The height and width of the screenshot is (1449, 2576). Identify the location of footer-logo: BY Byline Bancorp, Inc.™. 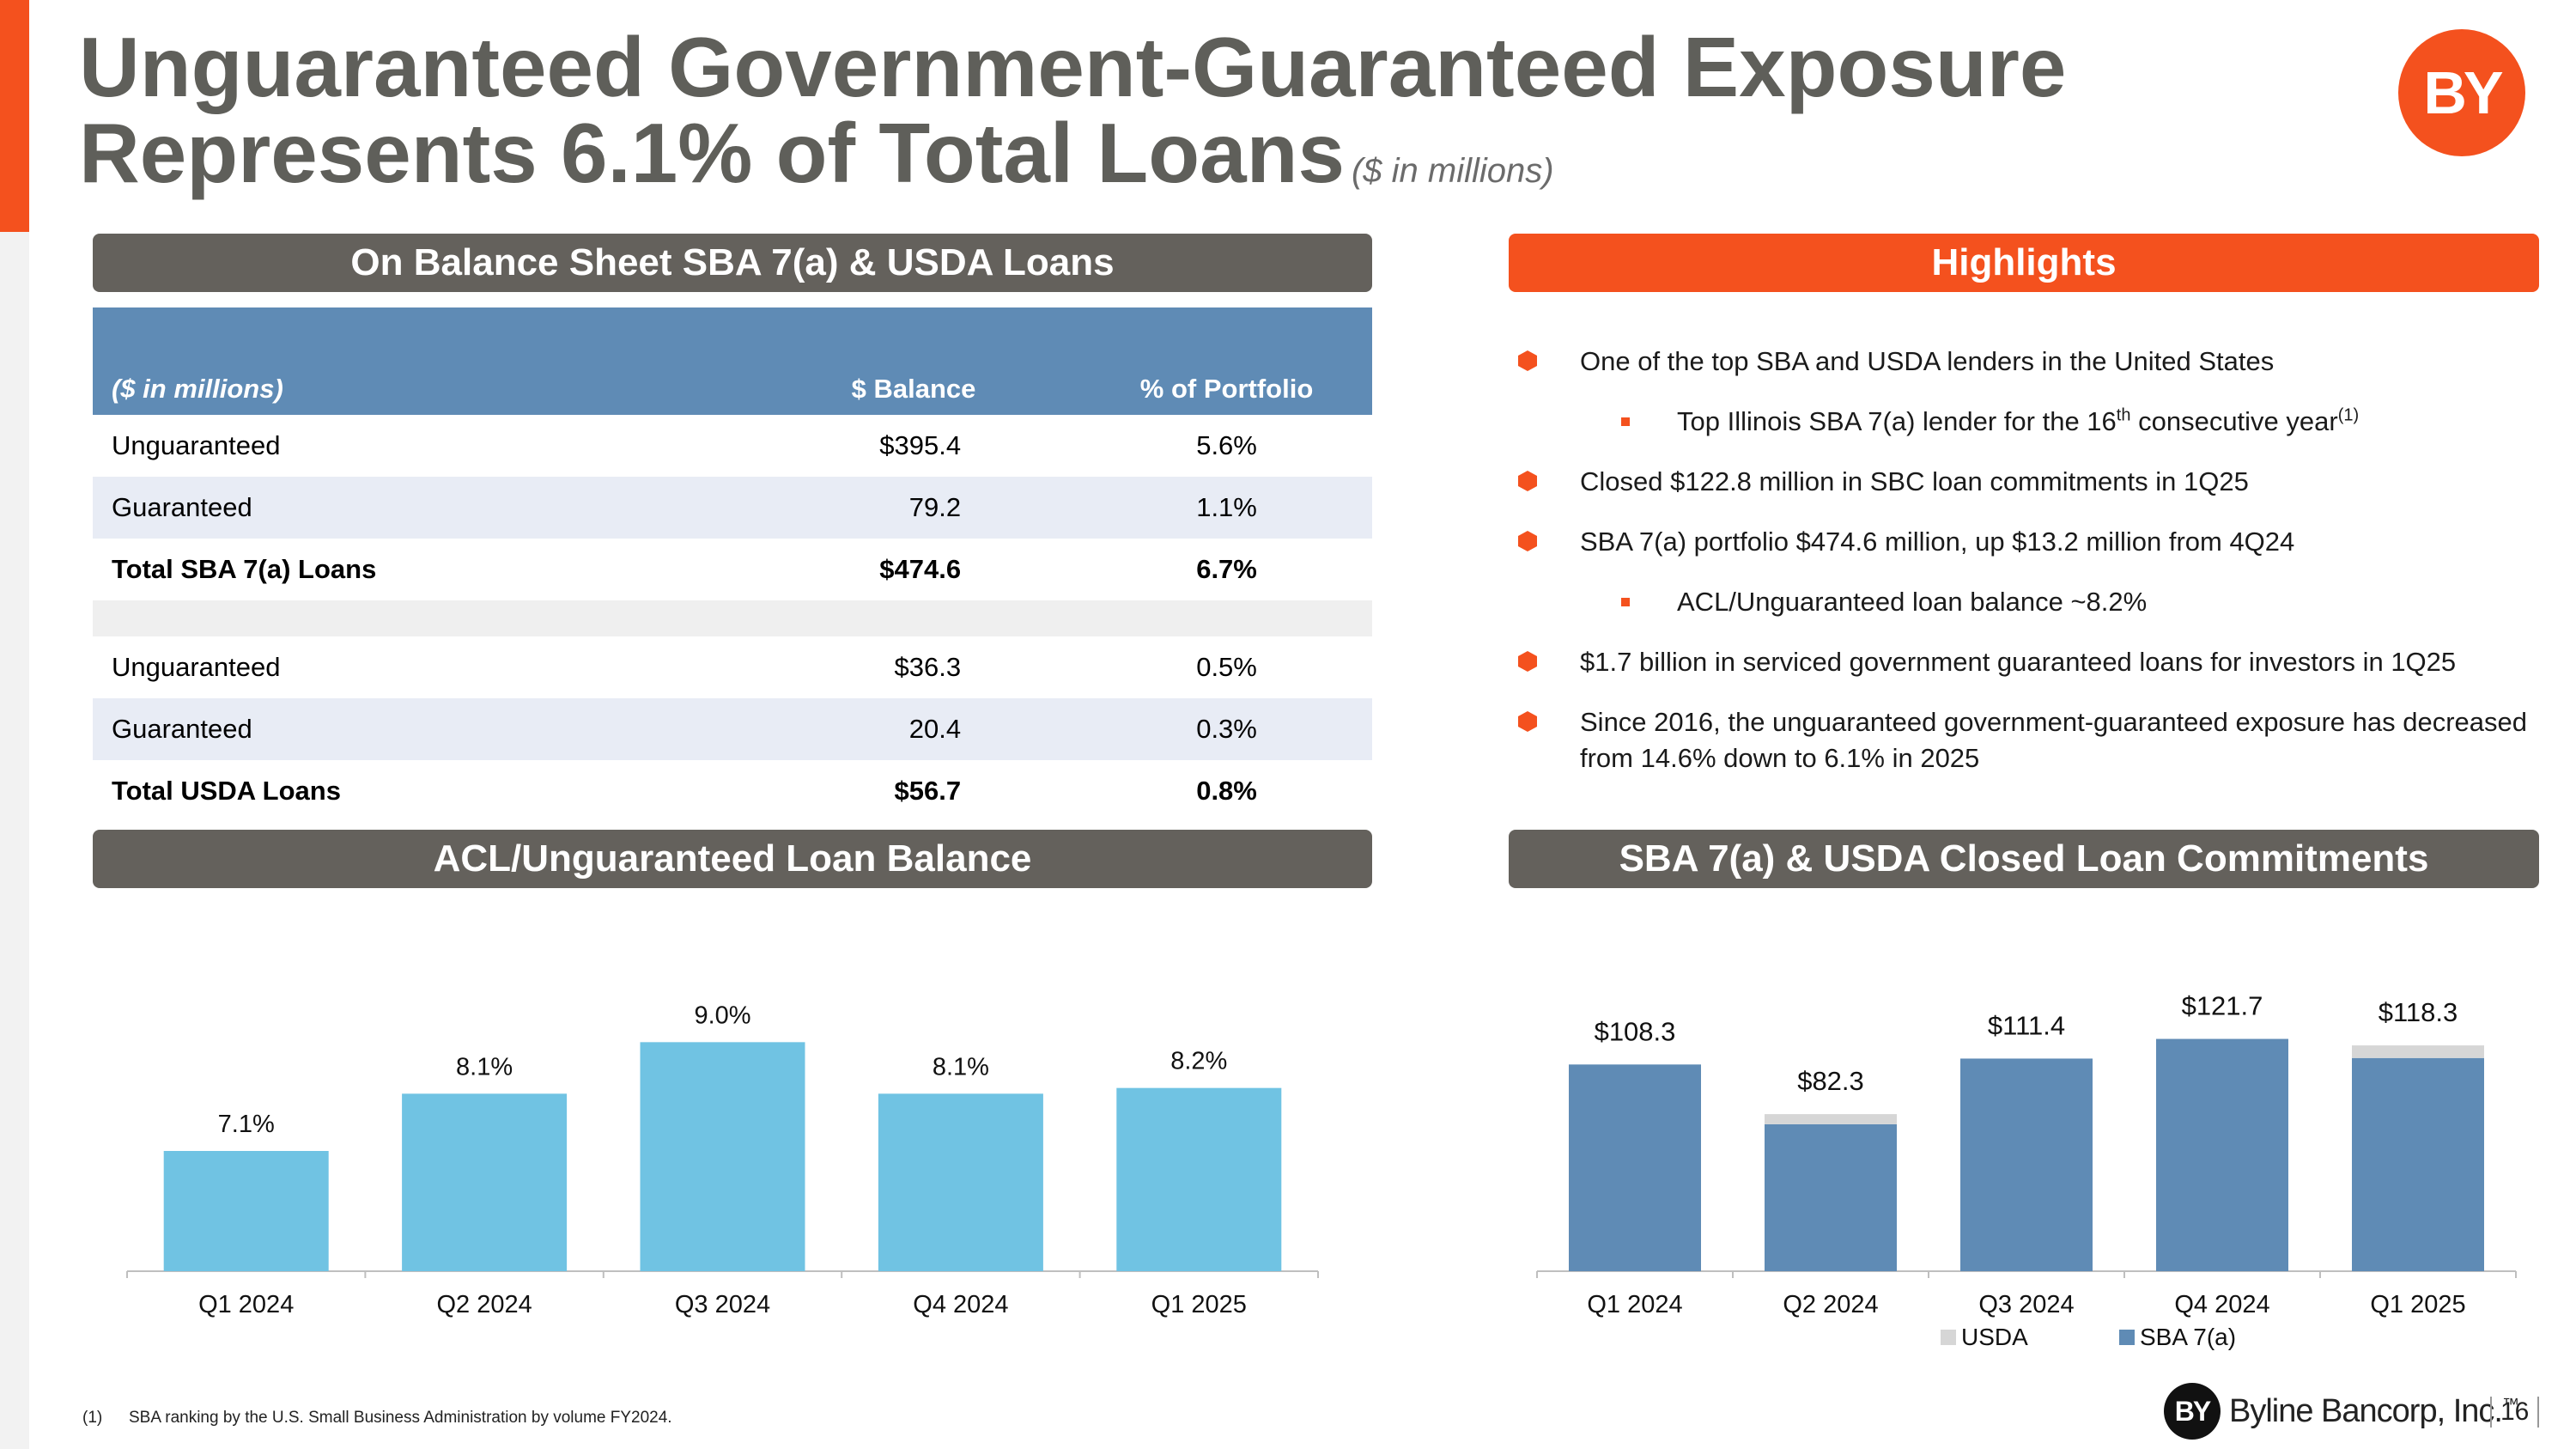
(2341, 1411).